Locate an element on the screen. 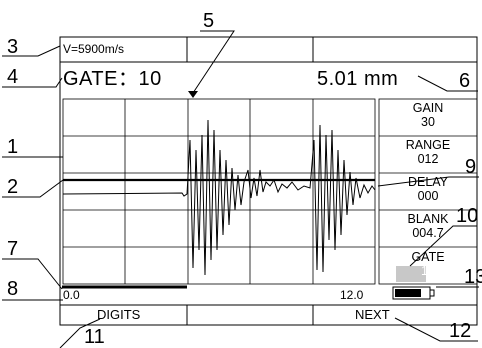 The image size is (482, 348). side-item-blank: BLANK 004.7 is located at coordinates (428, 226).